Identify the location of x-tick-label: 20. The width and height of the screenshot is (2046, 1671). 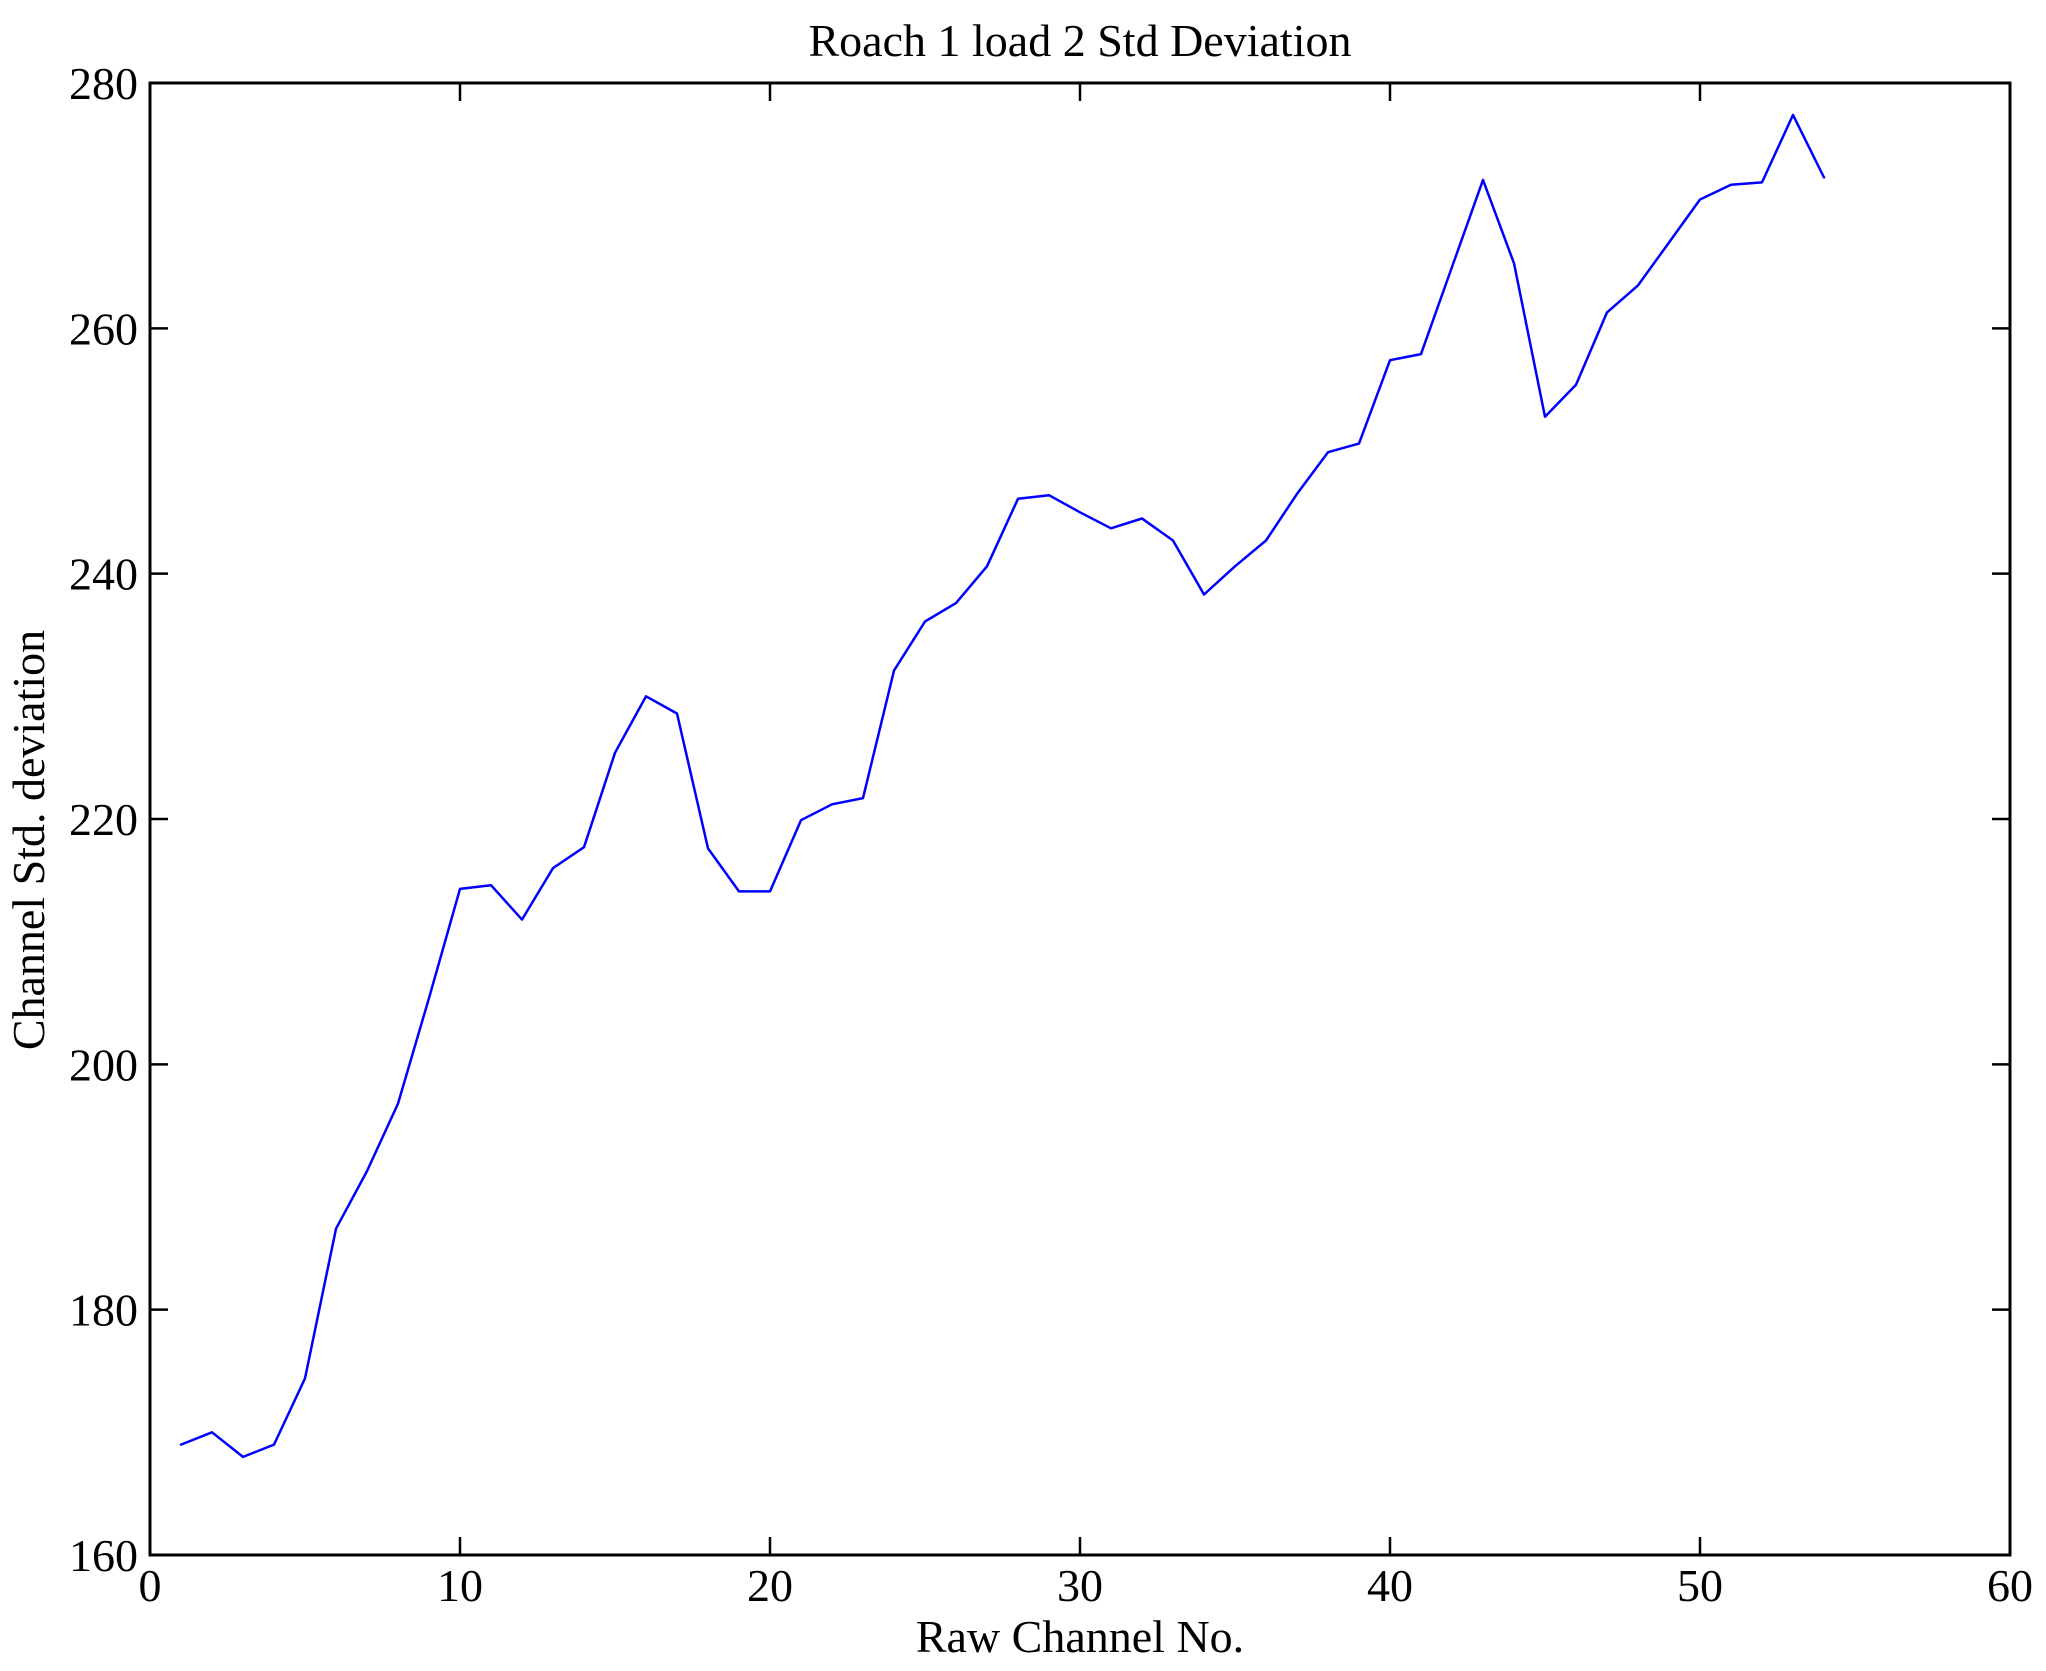
(770, 1585).